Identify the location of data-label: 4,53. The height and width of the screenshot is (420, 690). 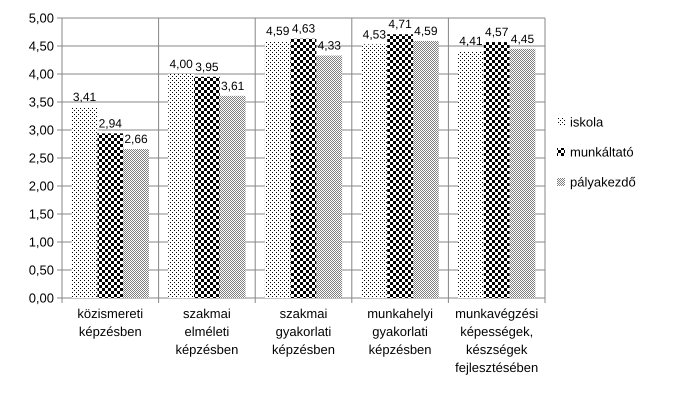
(374, 34).